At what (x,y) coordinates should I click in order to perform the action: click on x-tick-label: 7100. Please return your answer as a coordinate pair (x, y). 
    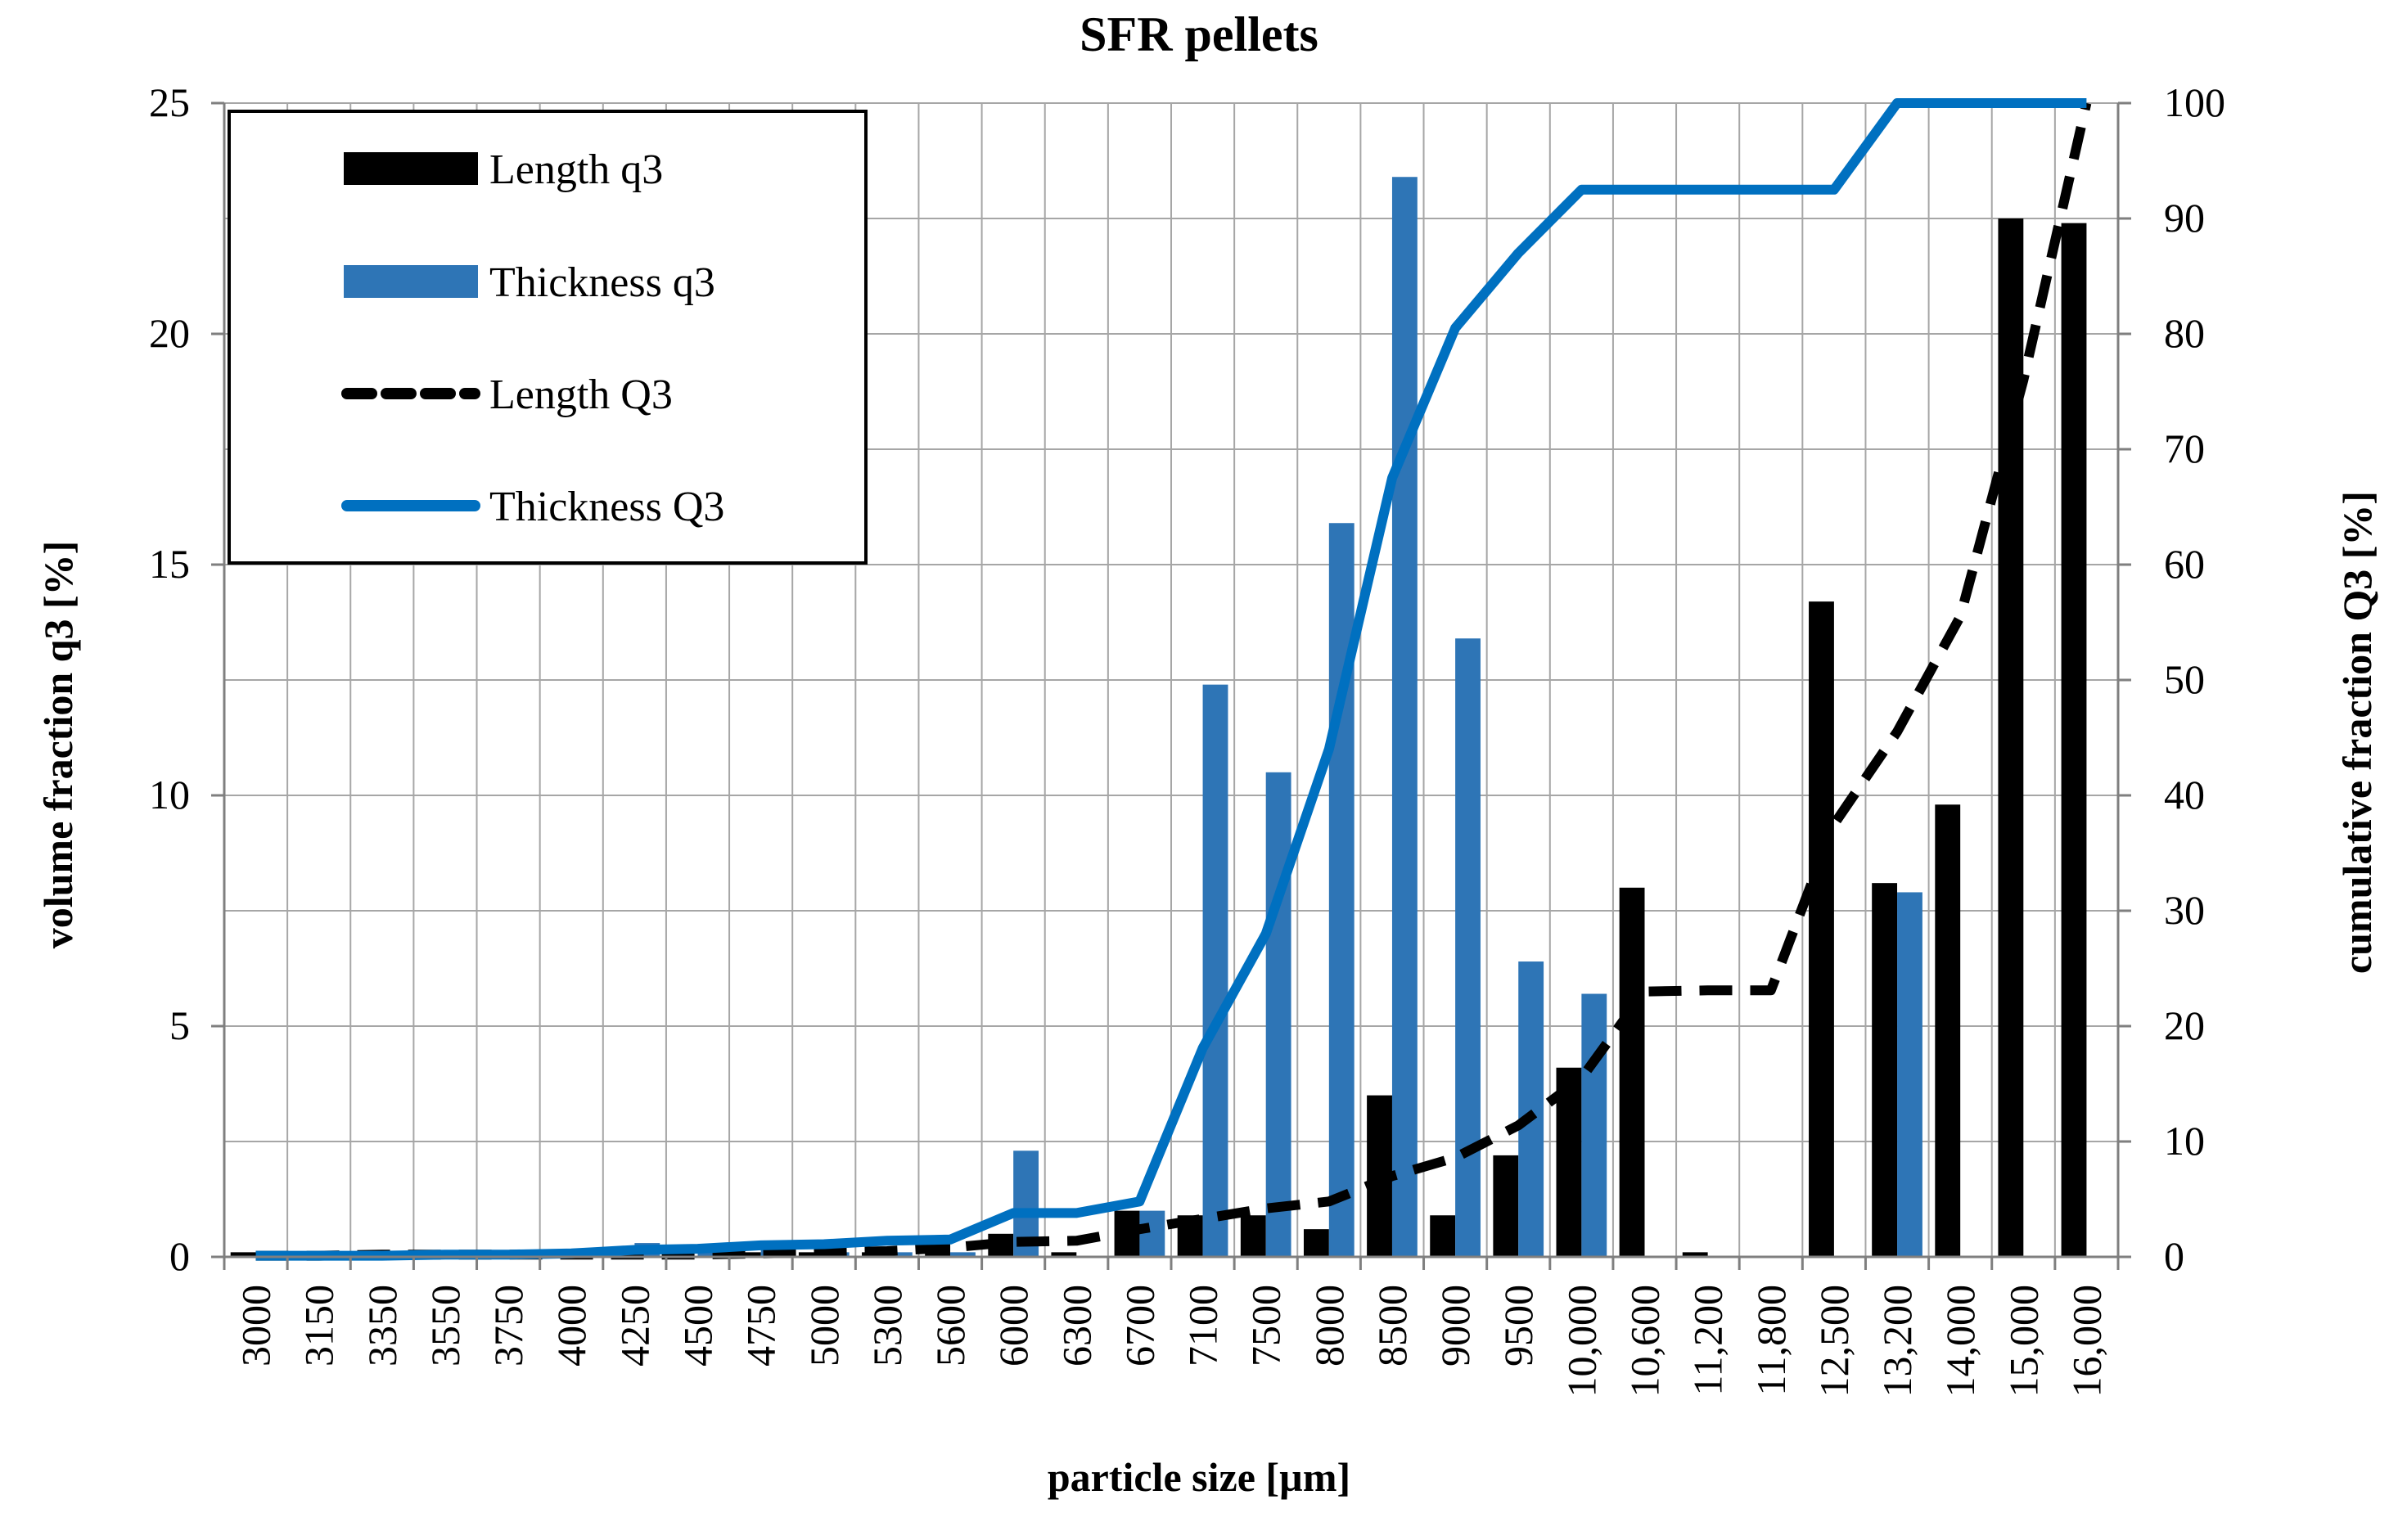
    Looking at the image, I should click on (1203, 1326).